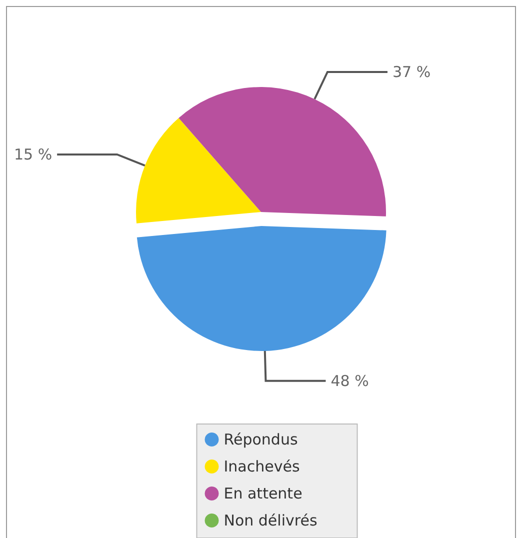  Describe the element at coordinates (33, 154) in the screenshot. I see `data-label: 15 %` at that location.